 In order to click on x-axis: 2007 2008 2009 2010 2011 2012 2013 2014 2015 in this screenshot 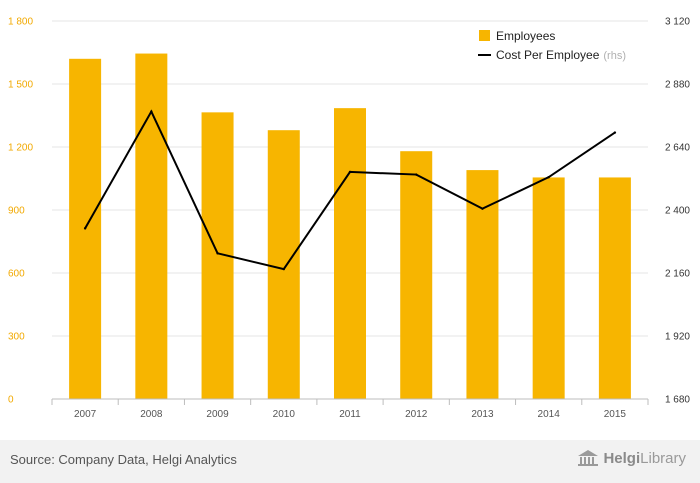, I will do `click(350, 409)`.